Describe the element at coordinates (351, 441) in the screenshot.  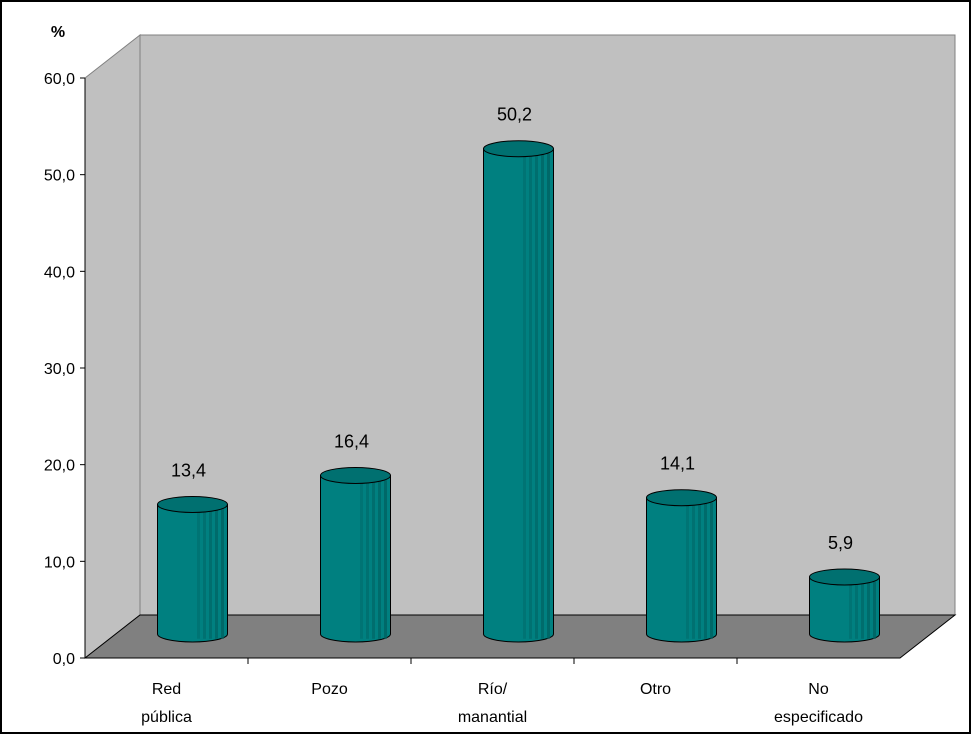
I see `data-label: 16,4` at that location.